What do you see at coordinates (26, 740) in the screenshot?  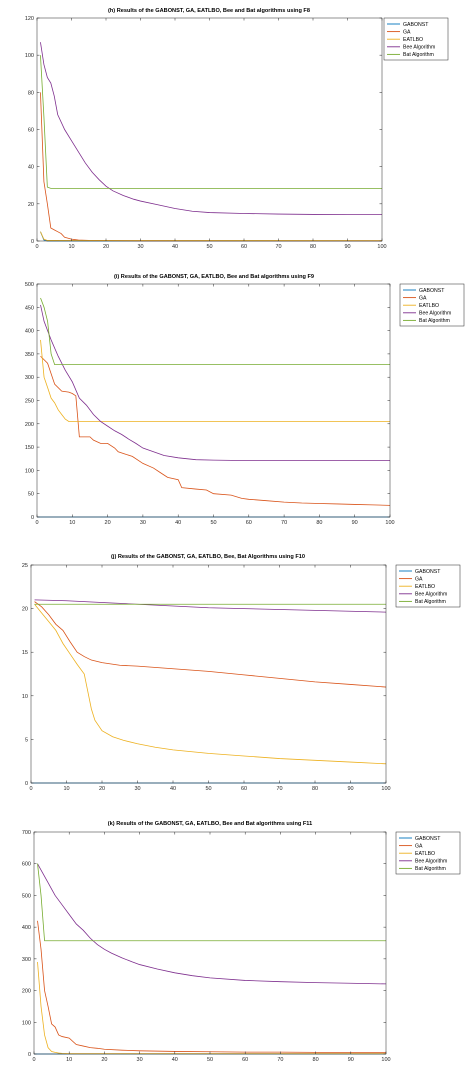 I see `y-tick-label: 5` at bounding box center [26, 740].